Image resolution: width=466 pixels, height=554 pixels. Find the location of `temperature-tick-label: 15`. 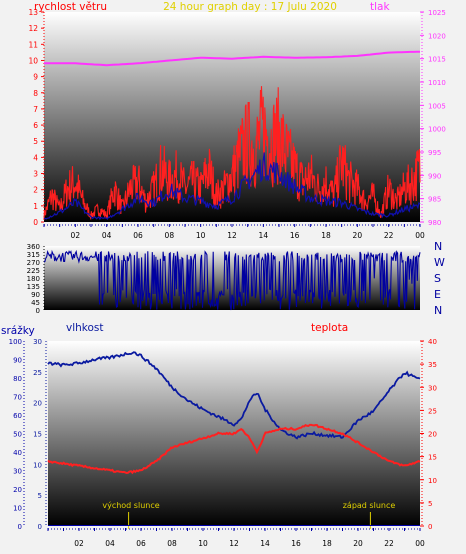

temperature-tick-label: 15 is located at coordinates (432, 458).